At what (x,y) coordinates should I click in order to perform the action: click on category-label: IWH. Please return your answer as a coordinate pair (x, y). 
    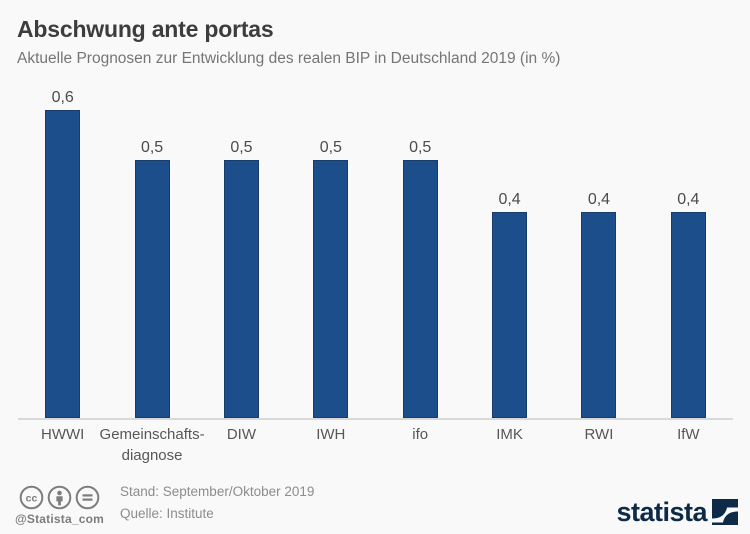
    Looking at the image, I should click on (331, 434).